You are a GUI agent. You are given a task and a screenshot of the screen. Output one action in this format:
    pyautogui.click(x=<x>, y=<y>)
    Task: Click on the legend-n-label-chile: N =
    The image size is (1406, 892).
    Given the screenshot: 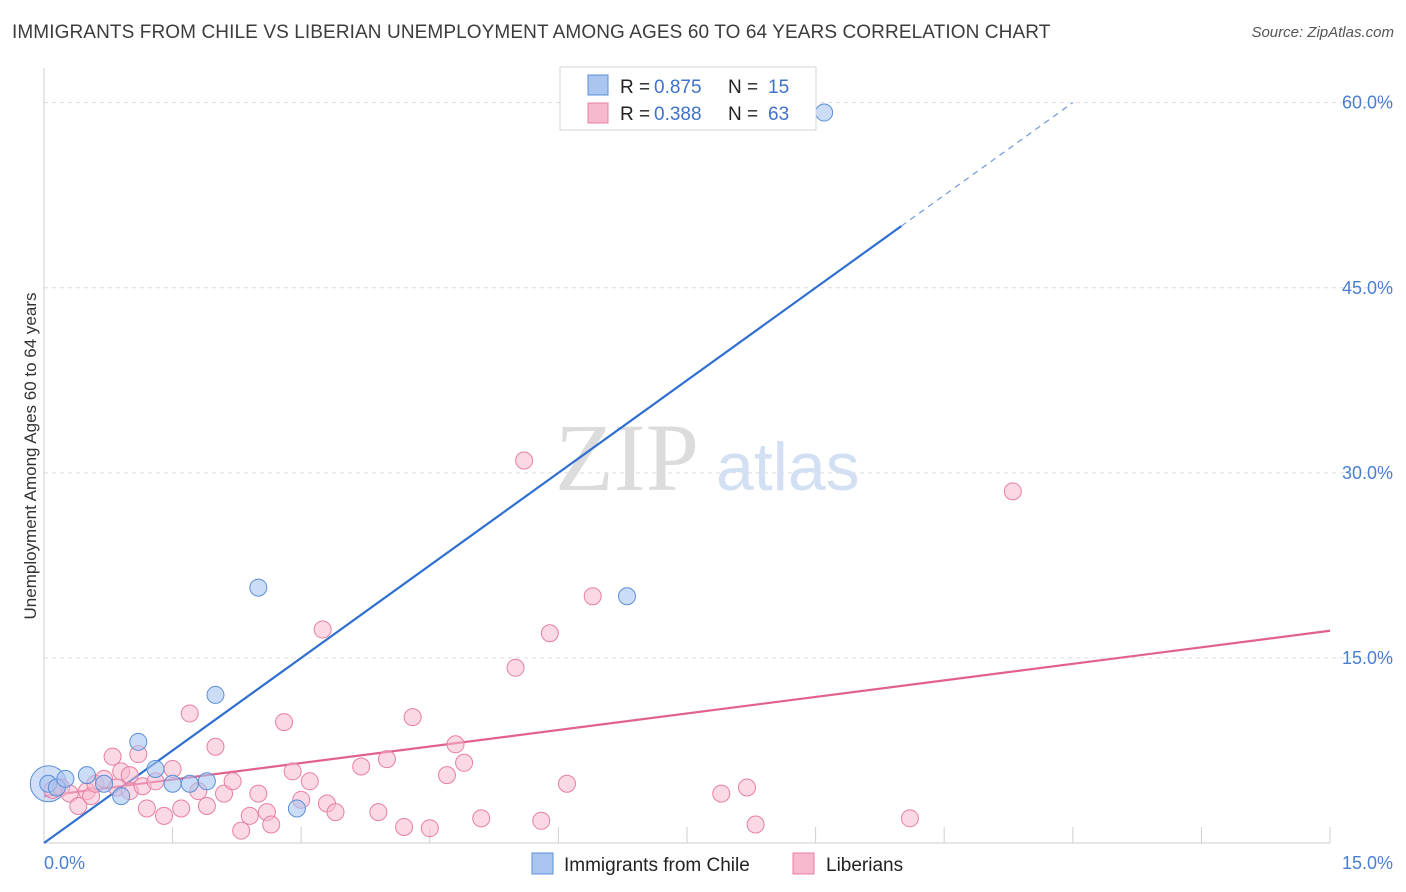 What is the action you would take?
    pyautogui.click(x=743, y=87)
    